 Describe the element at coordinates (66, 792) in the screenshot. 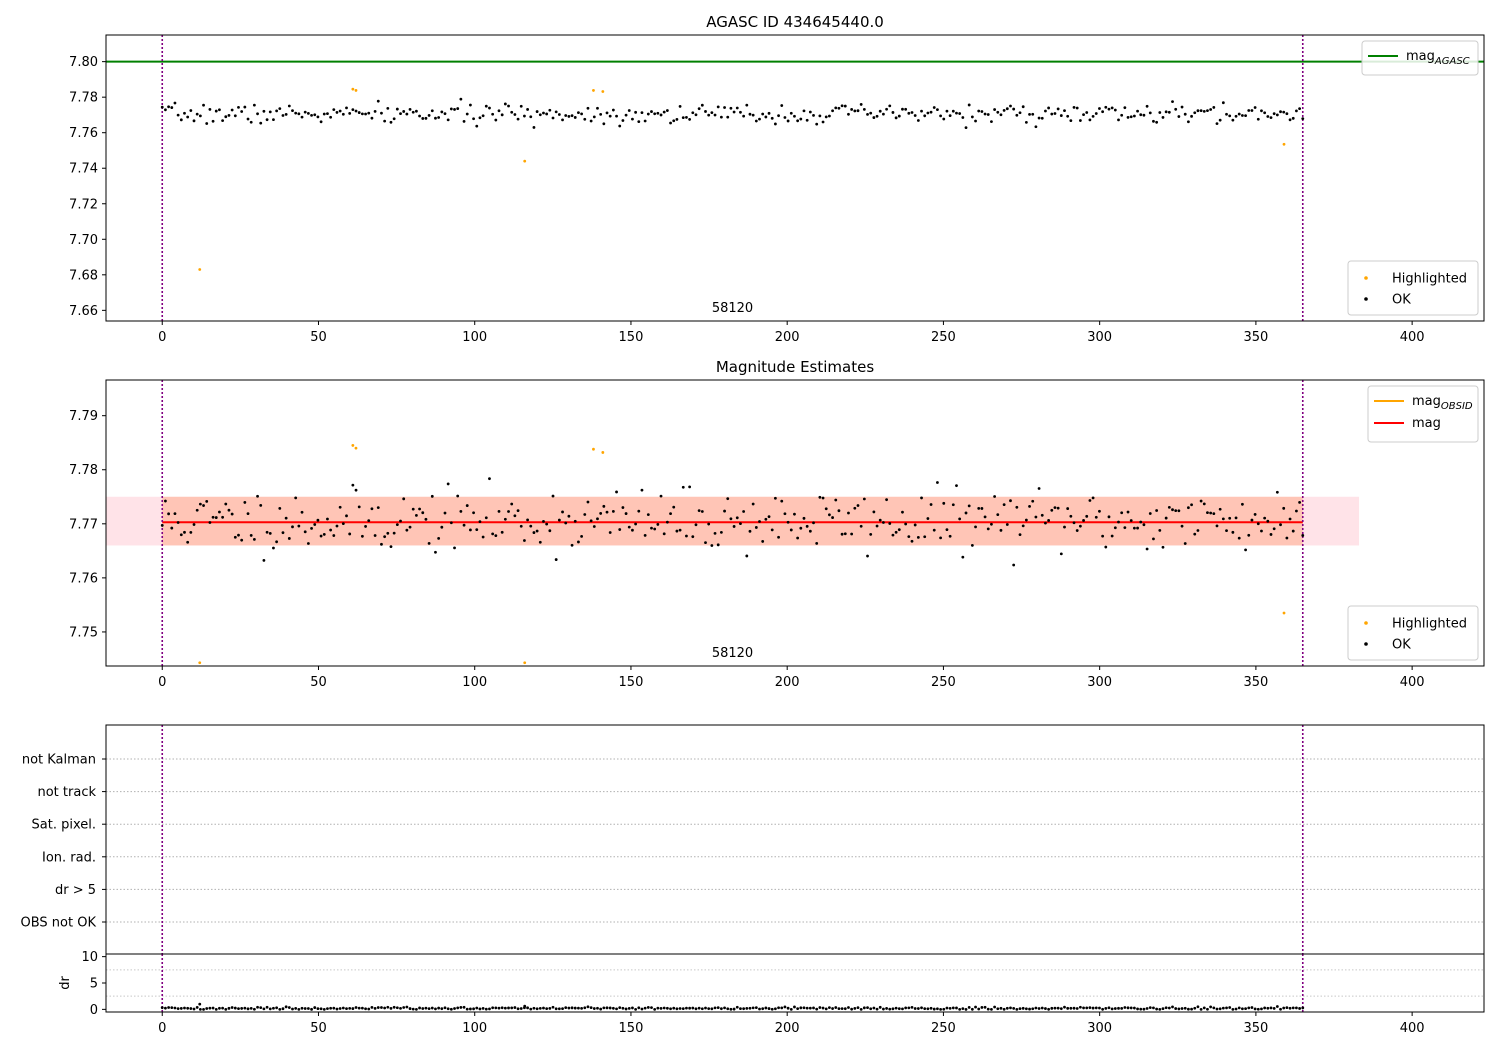

I see `category-label: not track` at that location.